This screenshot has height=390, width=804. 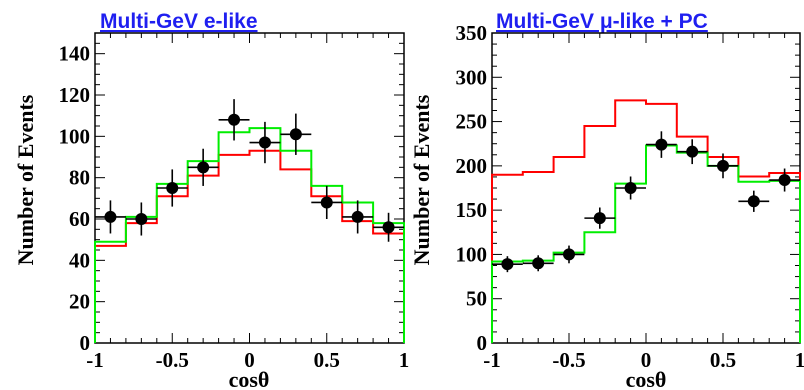 What do you see at coordinates (602, 21) in the screenshot?
I see `chart-title-right: Multi-GeV μ-like + PC` at bounding box center [602, 21].